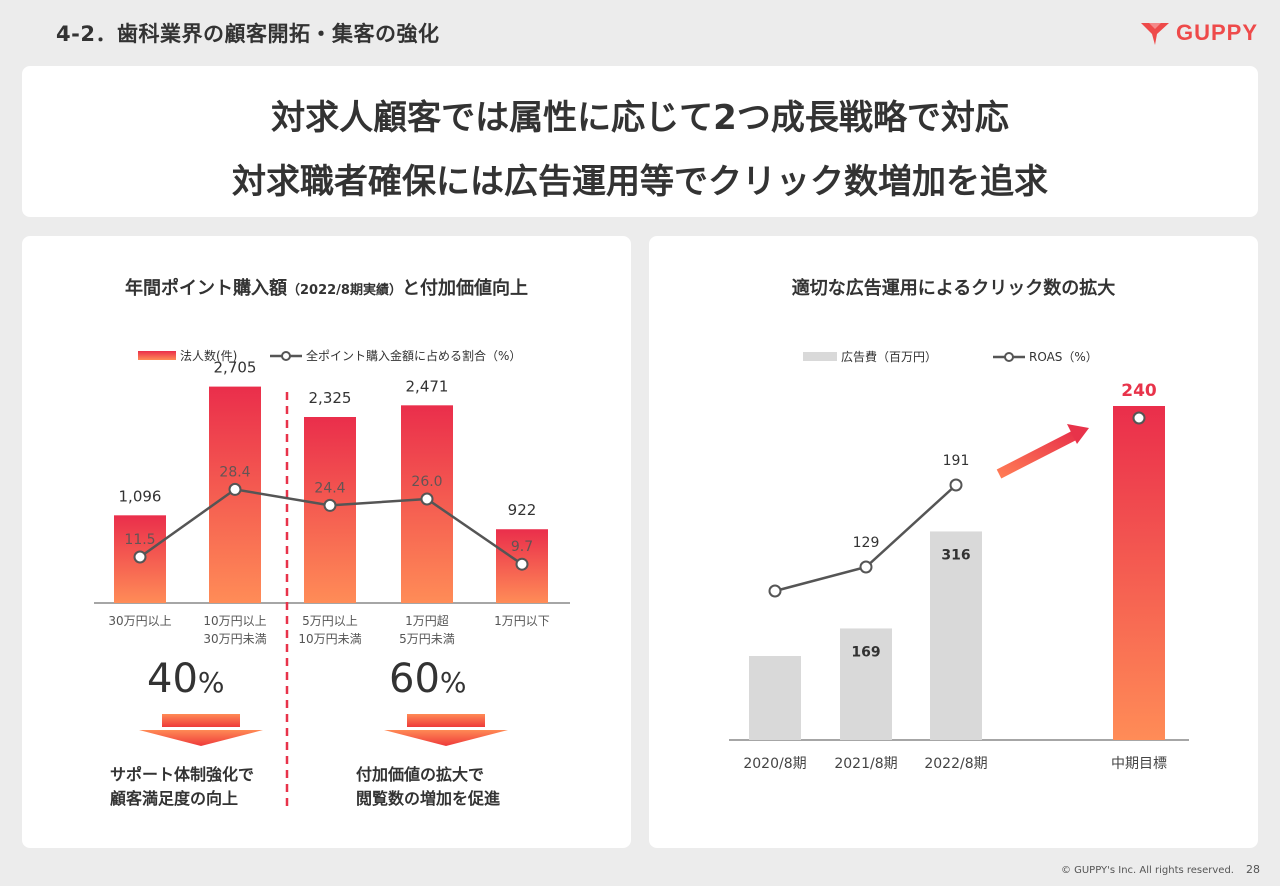 The width and height of the screenshot is (1280, 886). Describe the element at coordinates (889, 356) in the screenshot. I see `legend-bar-label: 広告費（百万円）` at that location.